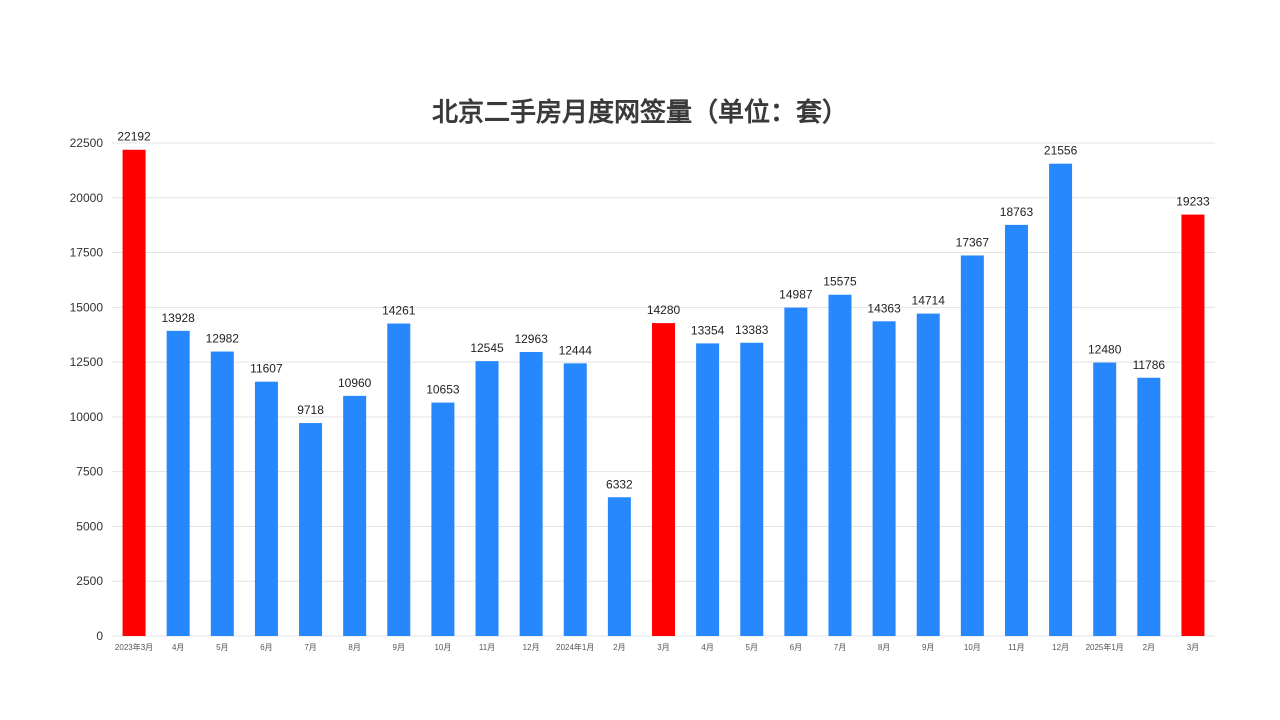 The width and height of the screenshot is (1280, 720). What do you see at coordinates (355, 383) in the screenshot?
I see `data-label: 10960` at bounding box center [355, 383].